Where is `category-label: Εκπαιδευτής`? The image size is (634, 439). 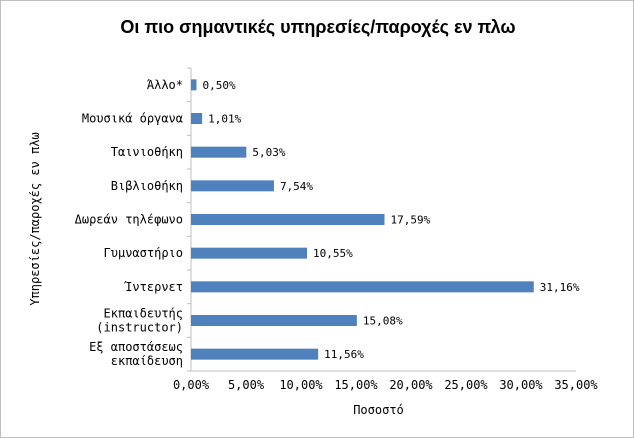
category-label: Εκπαιδευτής is located at coordinates (143, 314).